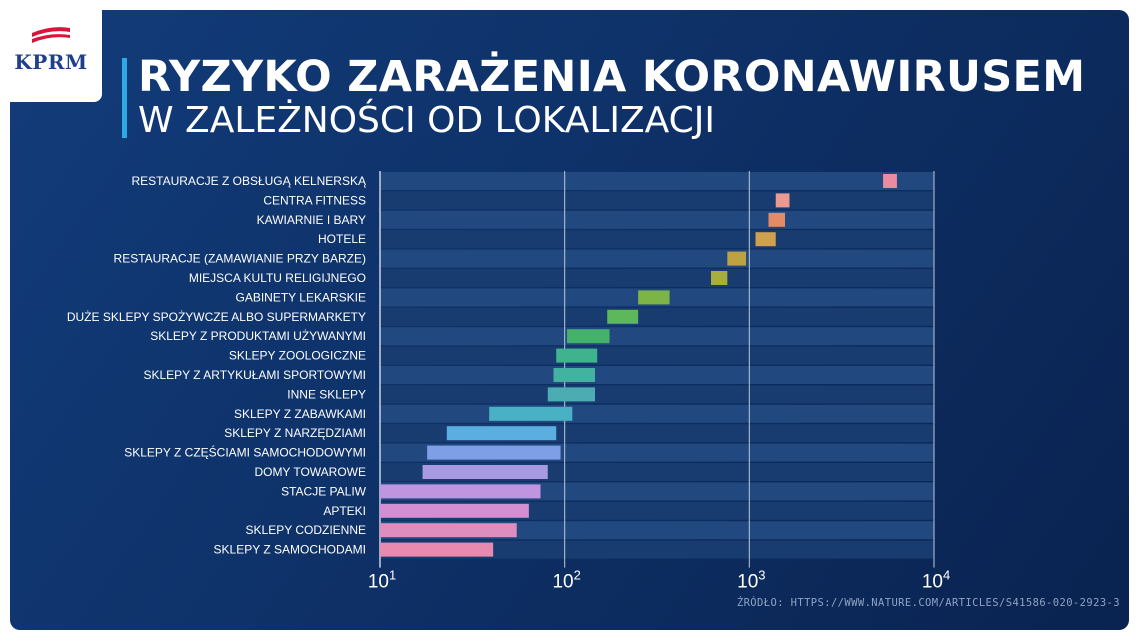 The height and width of the screenshot is (641, 1140). Describe the element at coordinates (254, 375) in the screenshot. I see `category-label: SKLEPY Z ARTYKUŁAMI SPORTOWYMI` at that location.